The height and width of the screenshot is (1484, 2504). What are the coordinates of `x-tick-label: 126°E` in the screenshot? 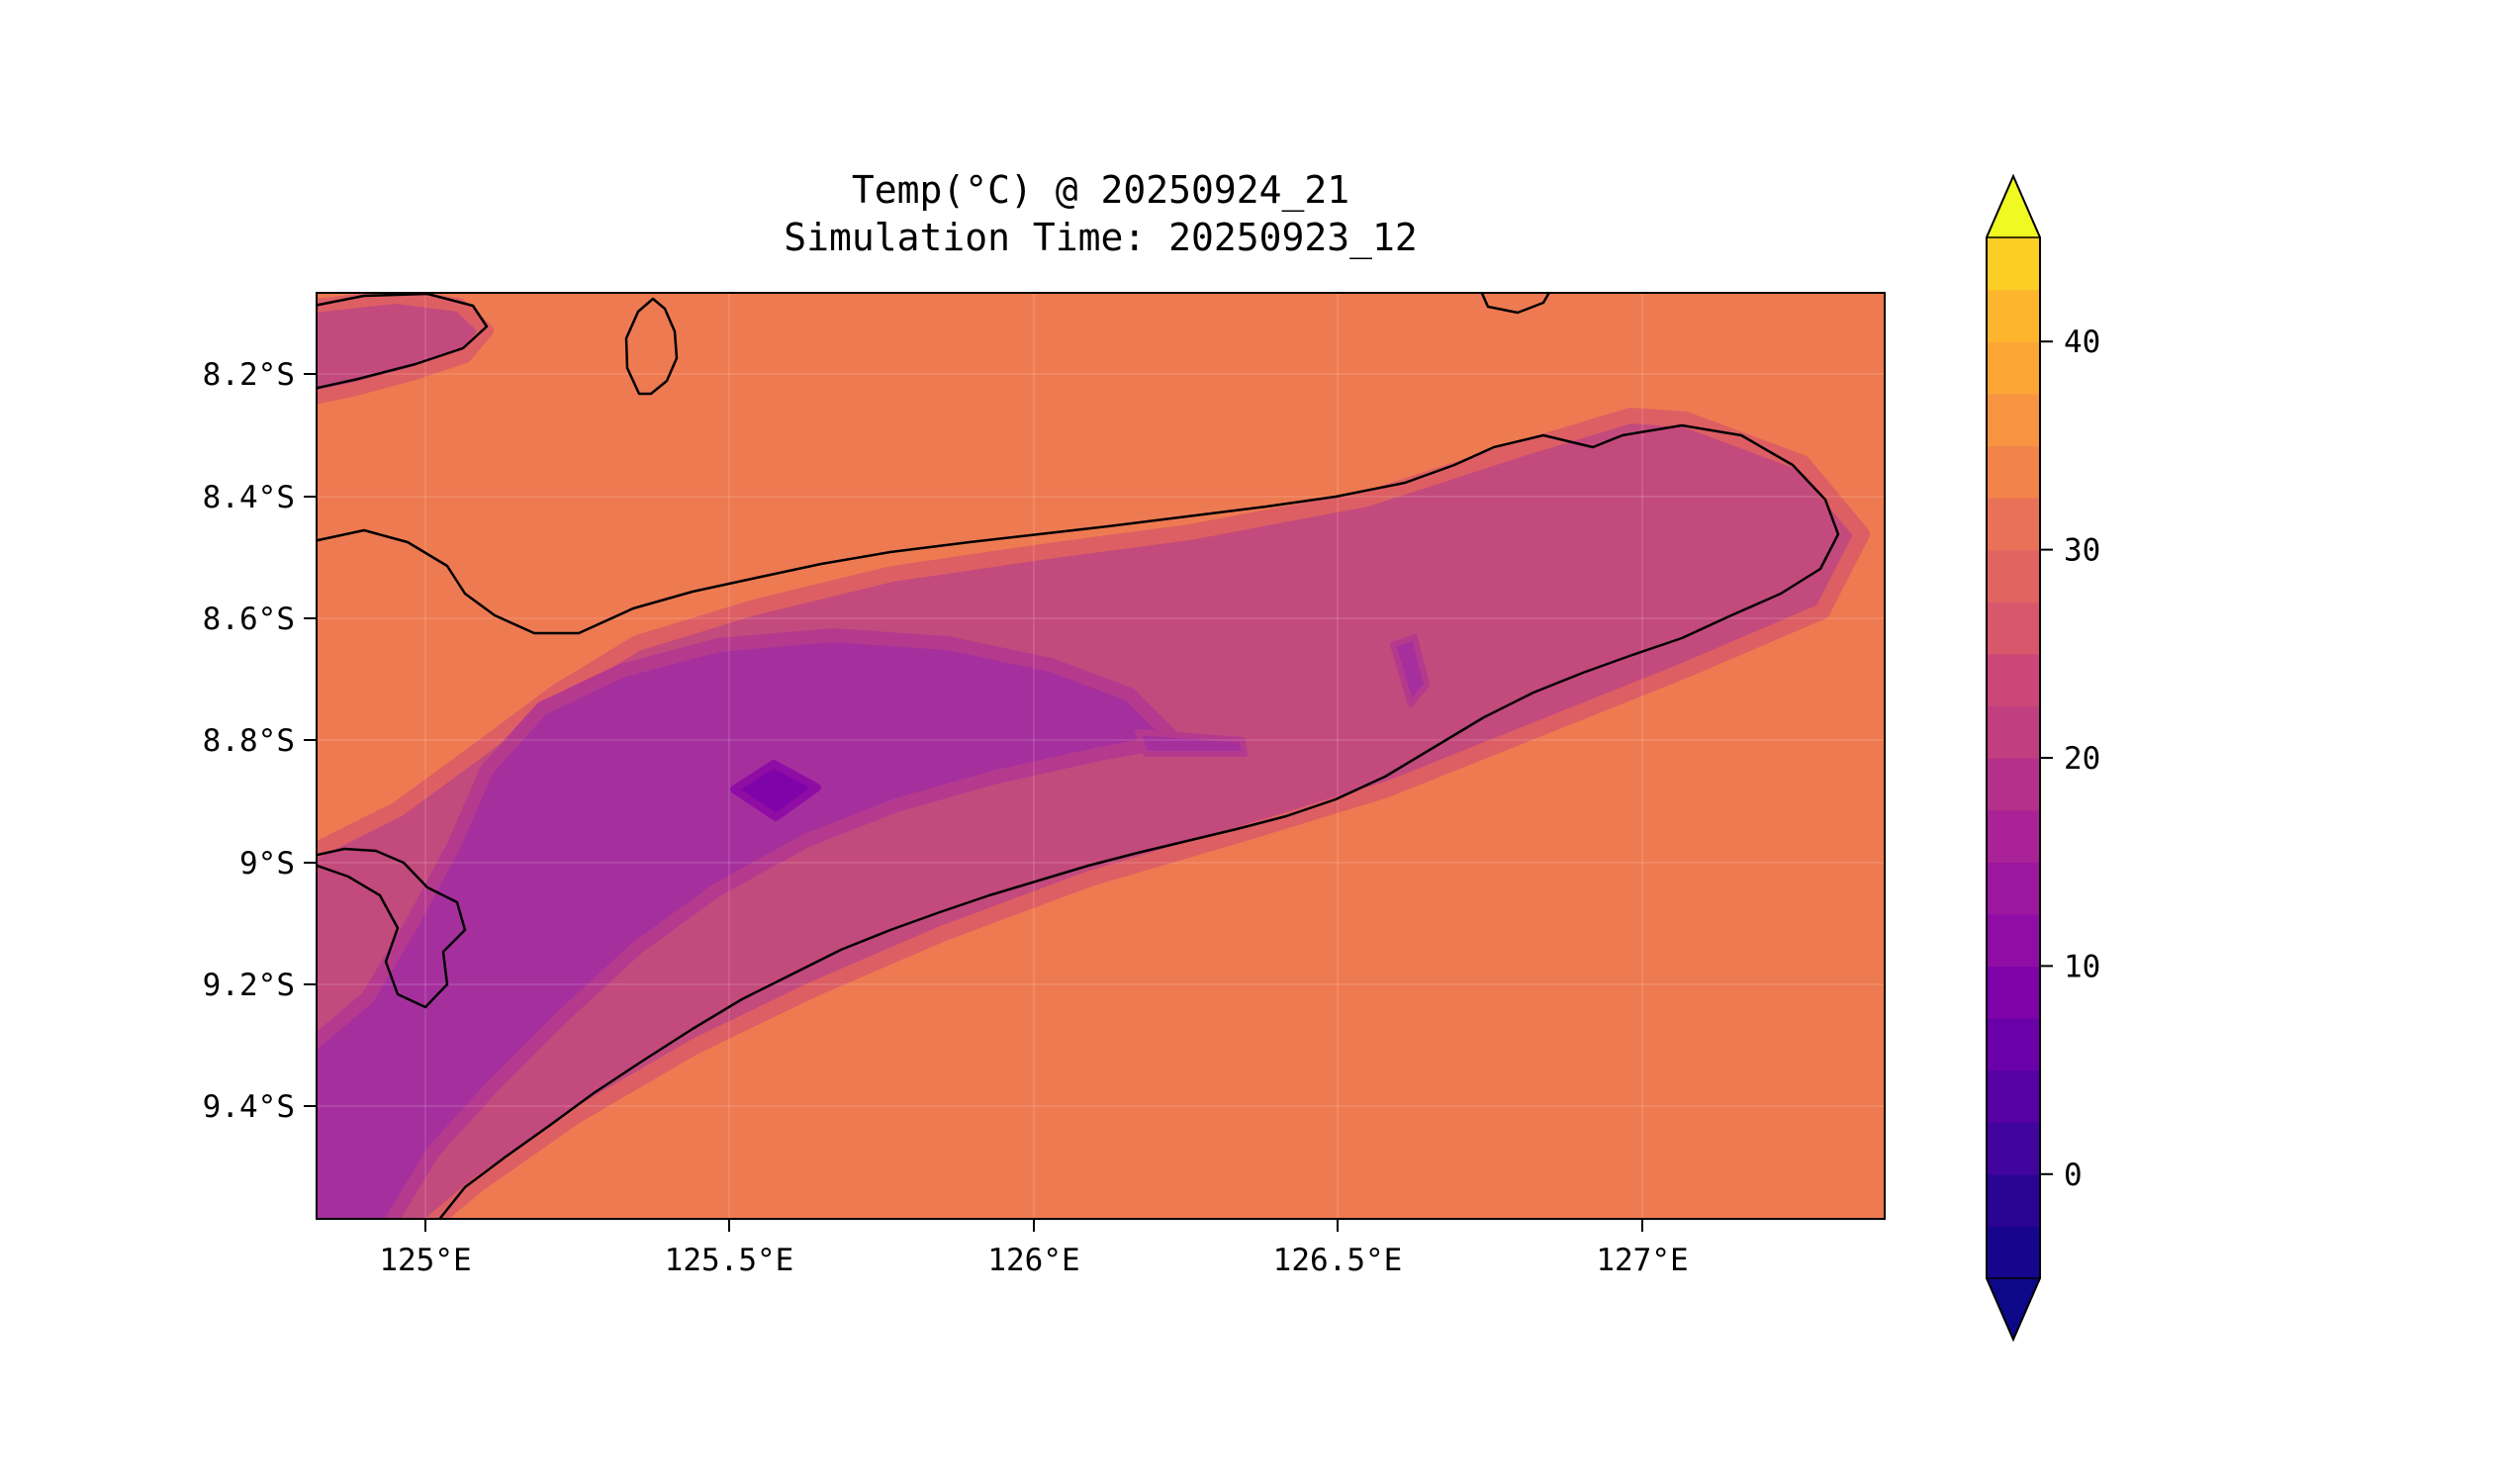 It's located at (1033, 1260).